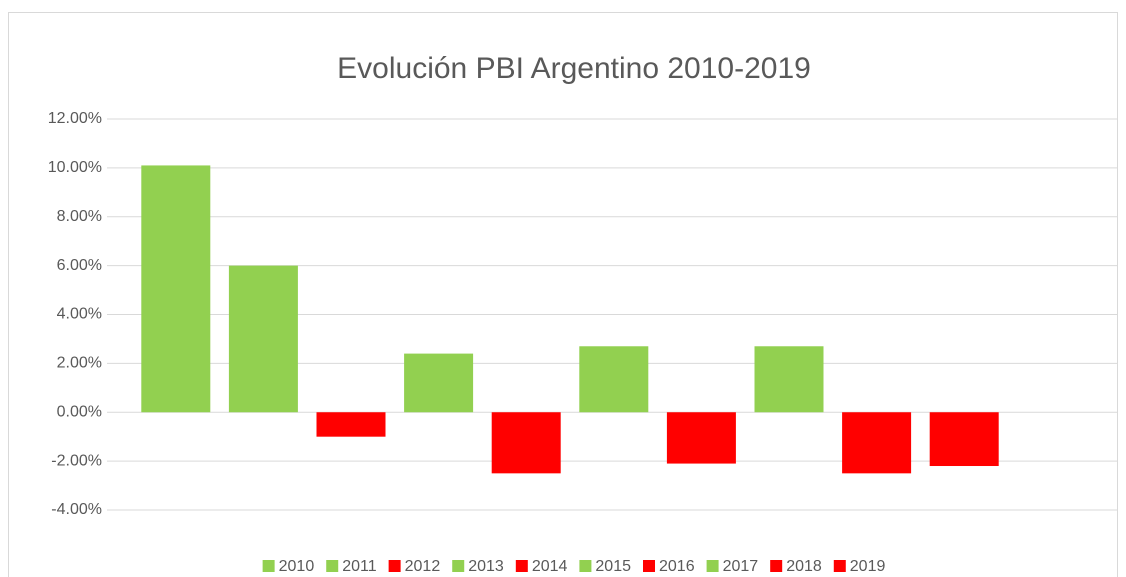 Image resolution: width=1126 pixels, height=577 pixels. Describe the element at coordinates (677, 566) in the screenshot. I see `legend-label: 2016` at that location.